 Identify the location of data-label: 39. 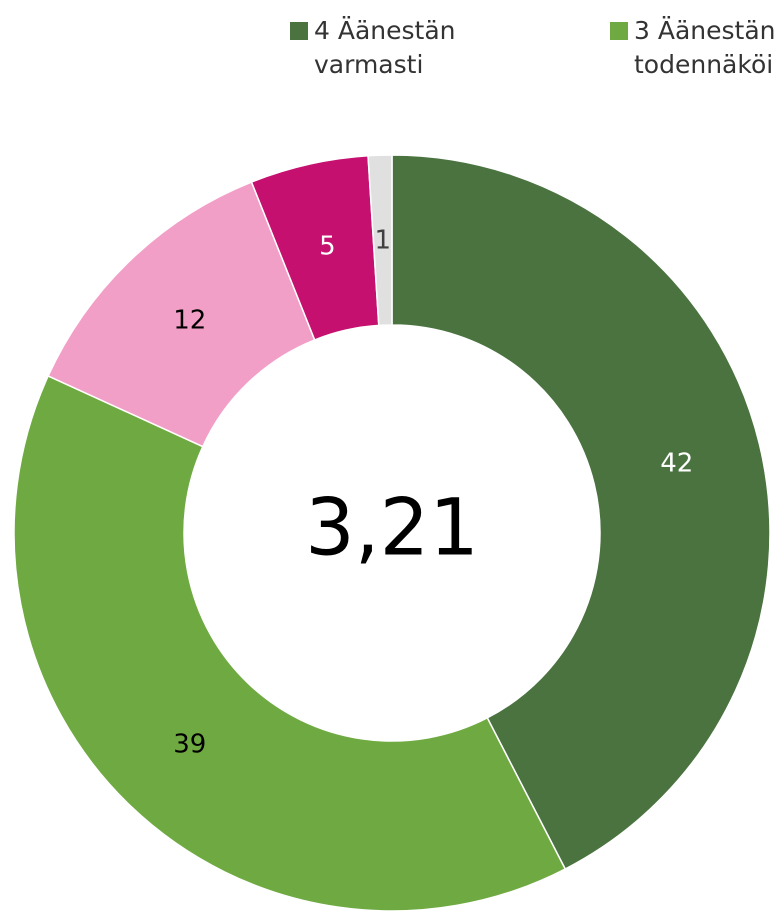
(189, 745).